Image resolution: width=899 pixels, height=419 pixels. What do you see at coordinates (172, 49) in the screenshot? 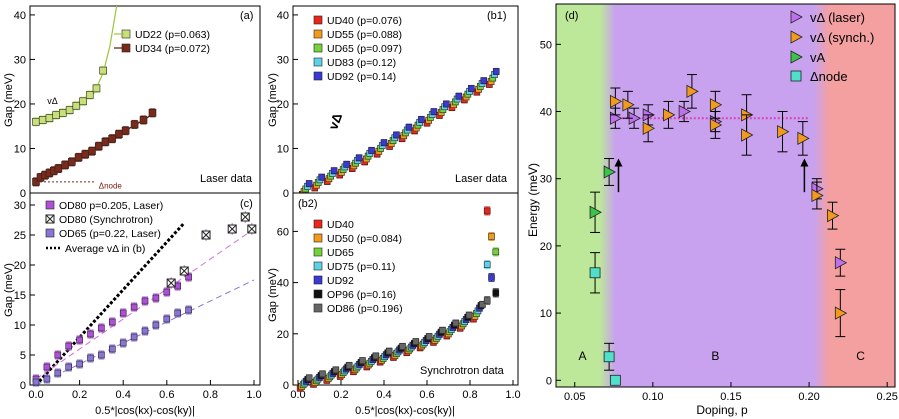
I see `legend-ud34-label: UD34 (p=0.072)` at bounding box center [172, 49].